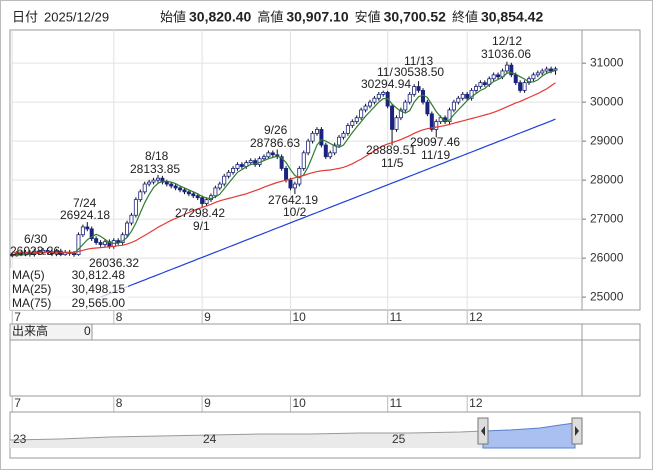 The image size is (653, 470). I want to click on annotation: 11/5, so click(392, 163).